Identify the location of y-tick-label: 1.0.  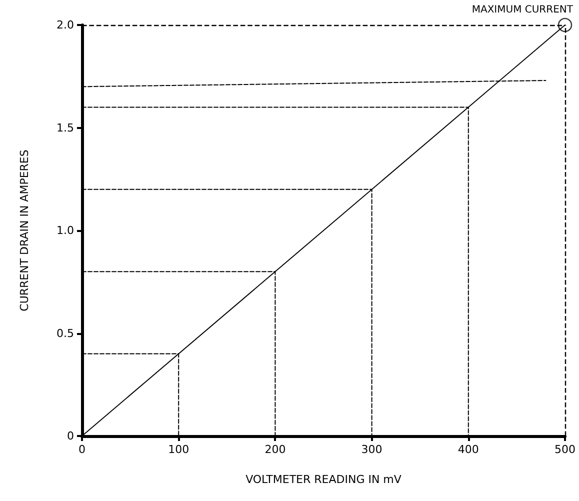
(65, 230).